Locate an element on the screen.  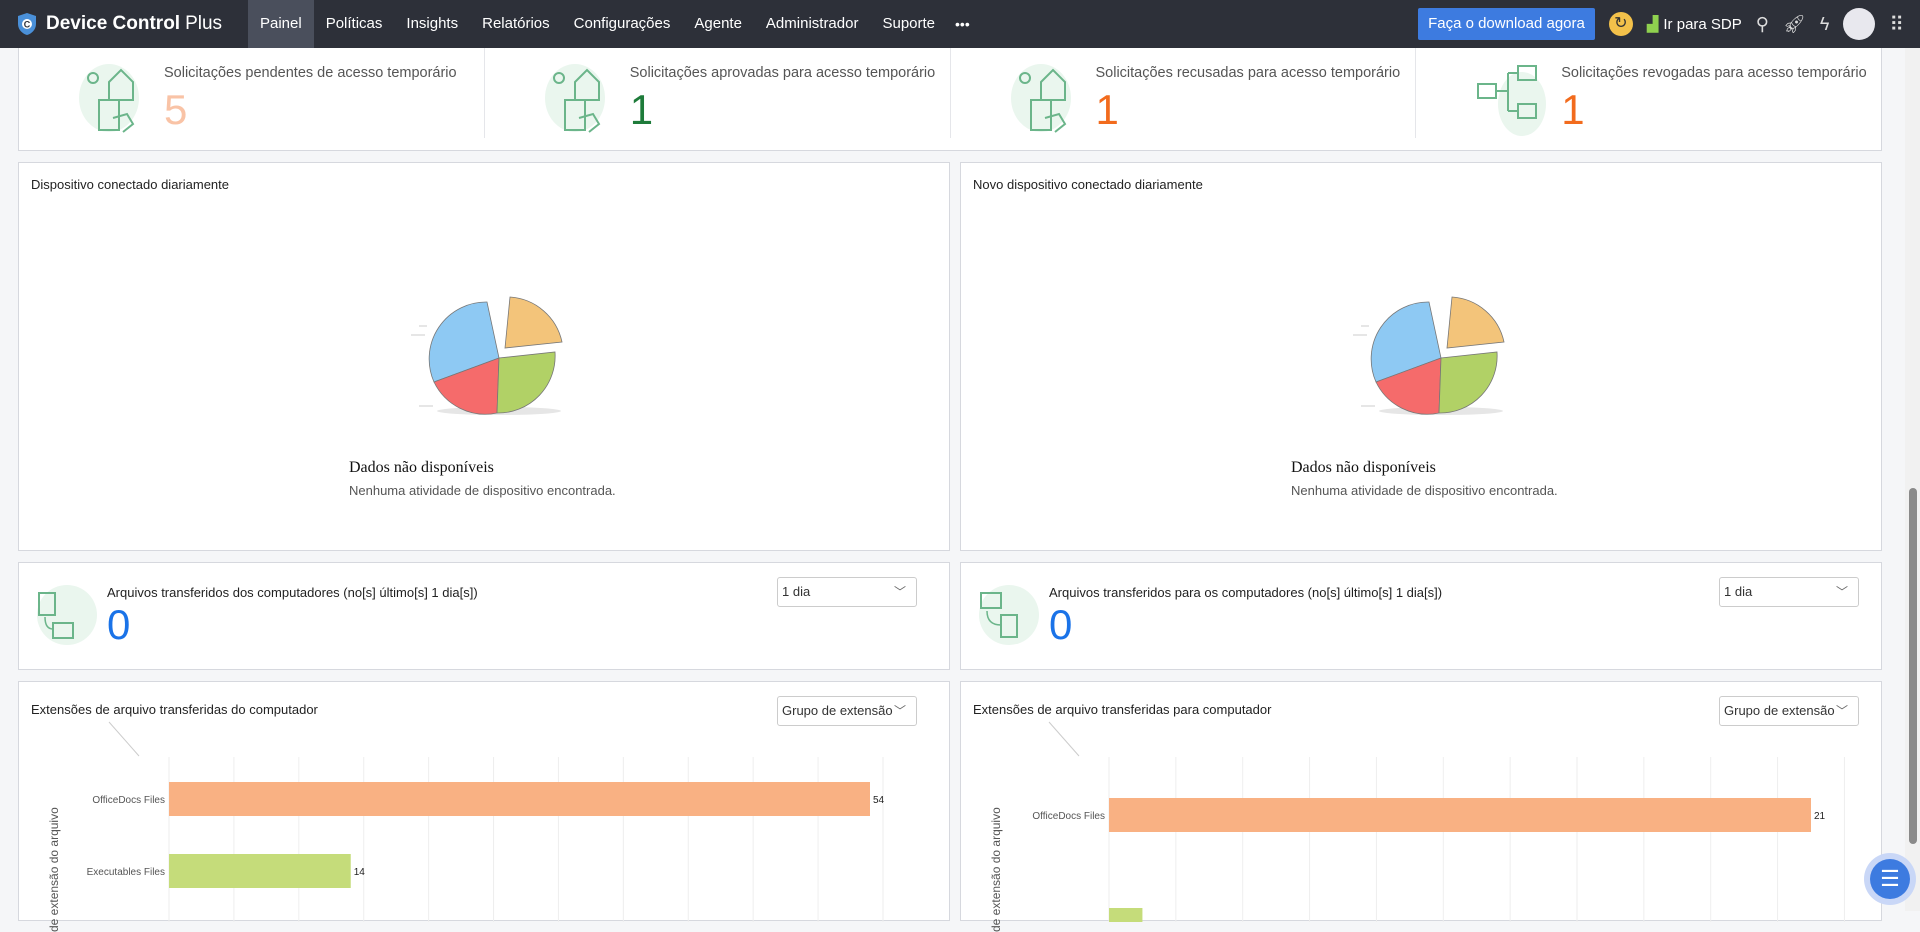
card-title: Novo dispositivo conectado diariamente is located at coordinates (1088, 184).